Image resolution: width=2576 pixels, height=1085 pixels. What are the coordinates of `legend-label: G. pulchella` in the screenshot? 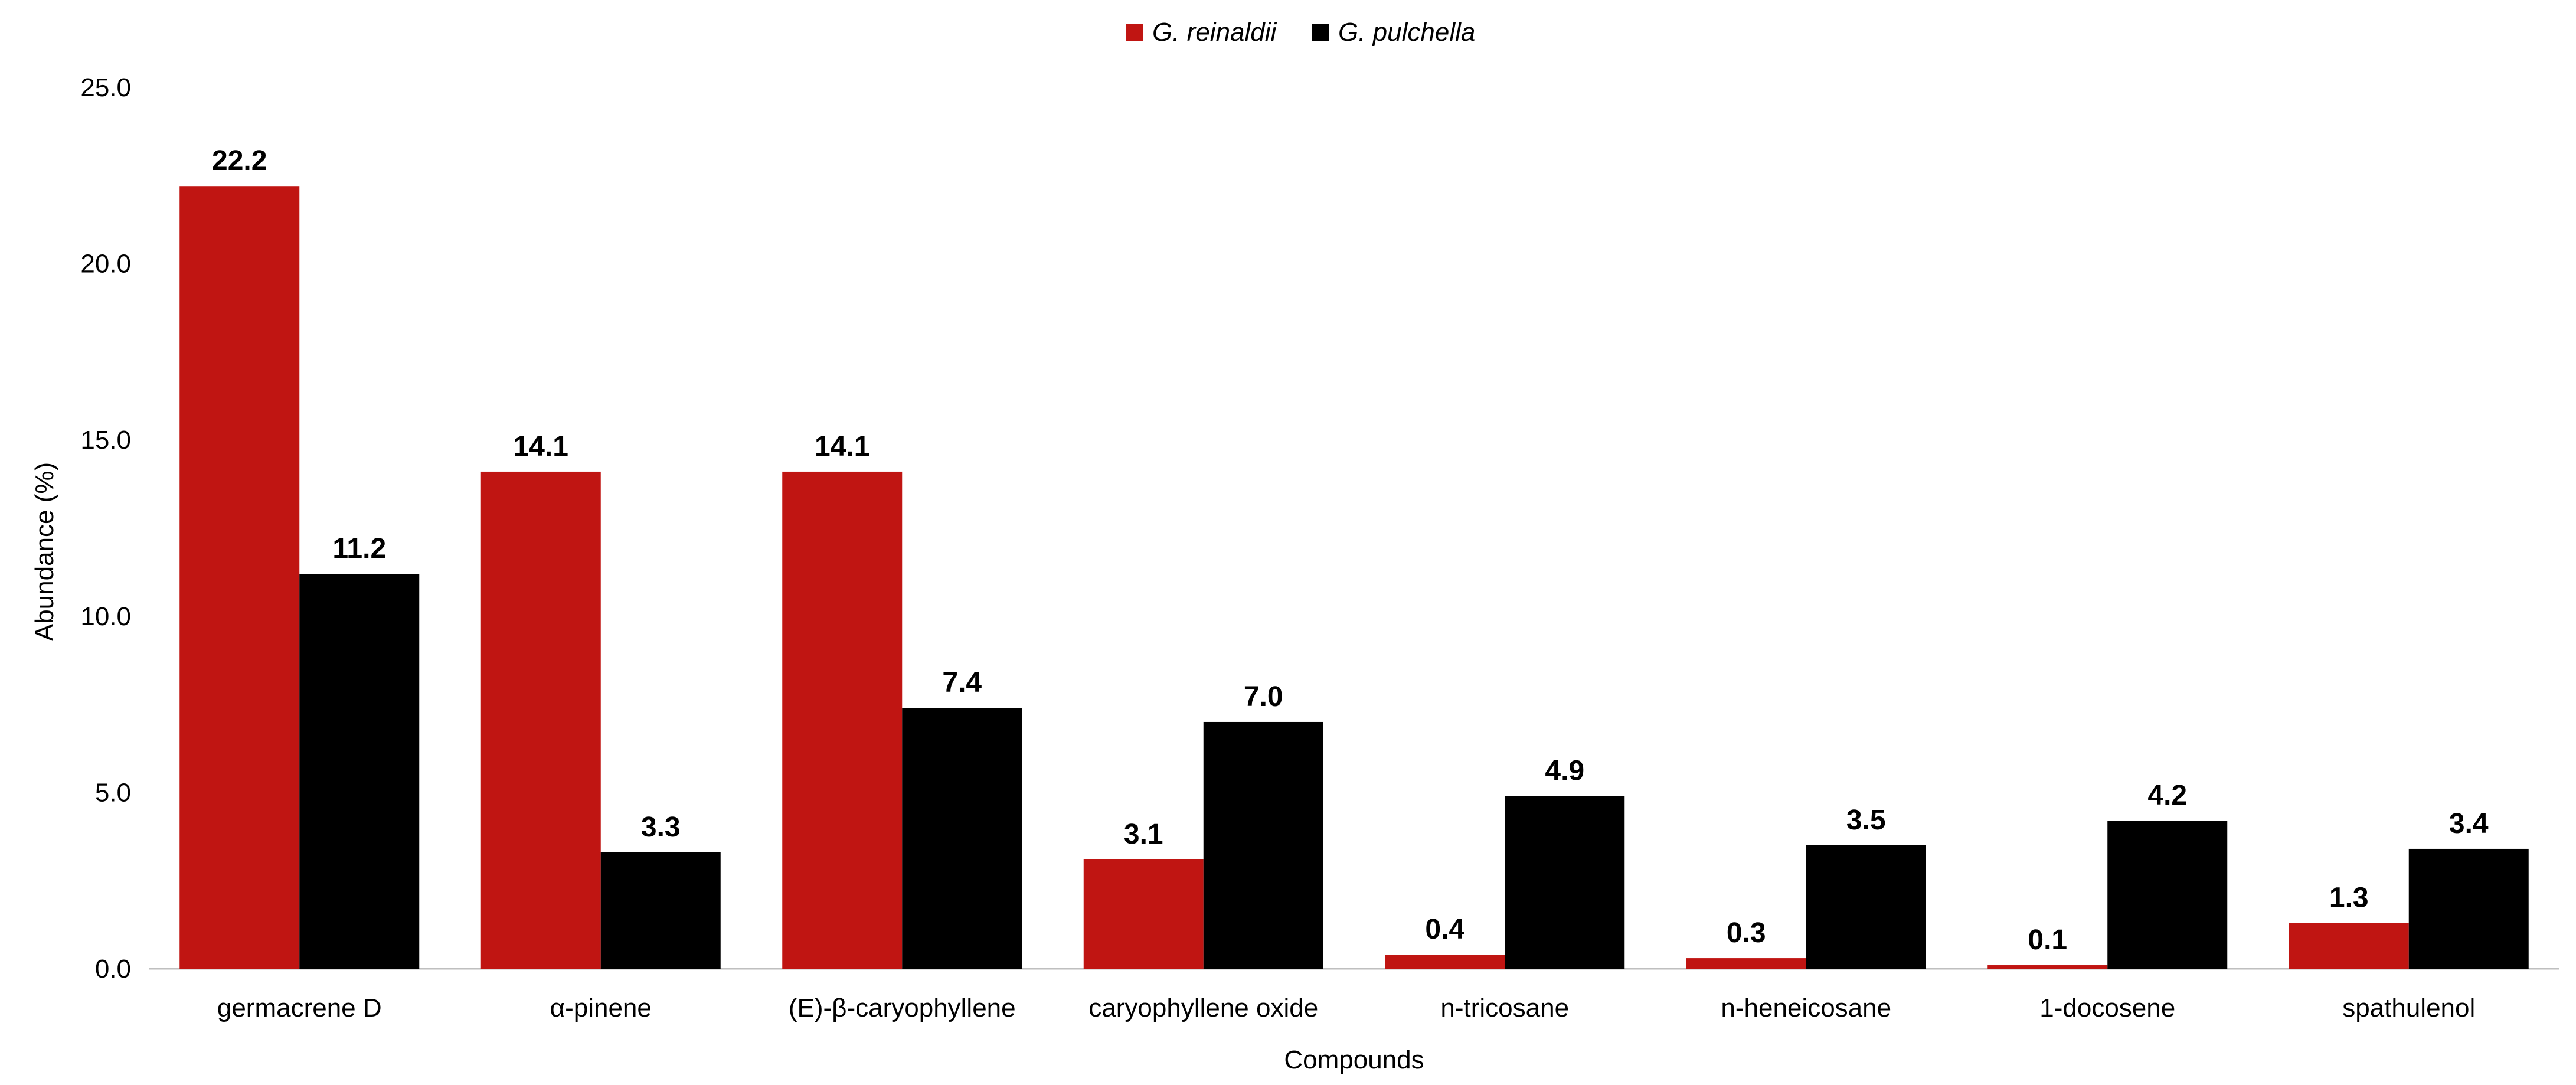 It's located at (1406, 32).